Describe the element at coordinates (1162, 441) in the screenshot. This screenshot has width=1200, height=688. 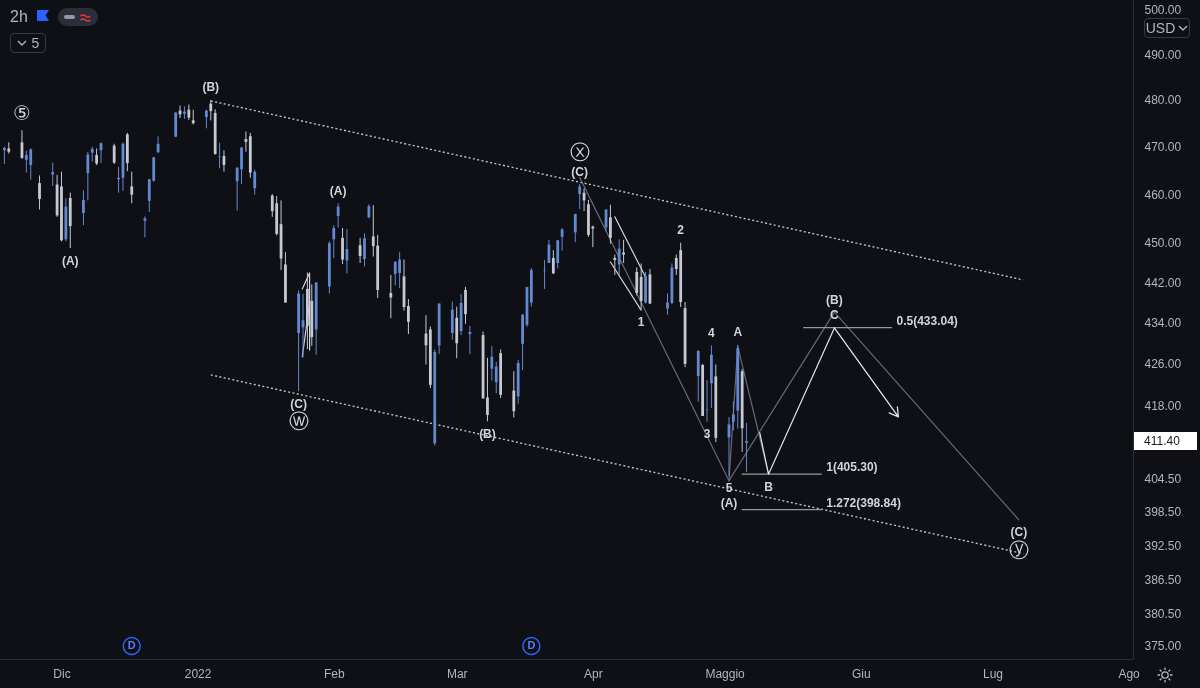
I see `text: 411.40` at that location.